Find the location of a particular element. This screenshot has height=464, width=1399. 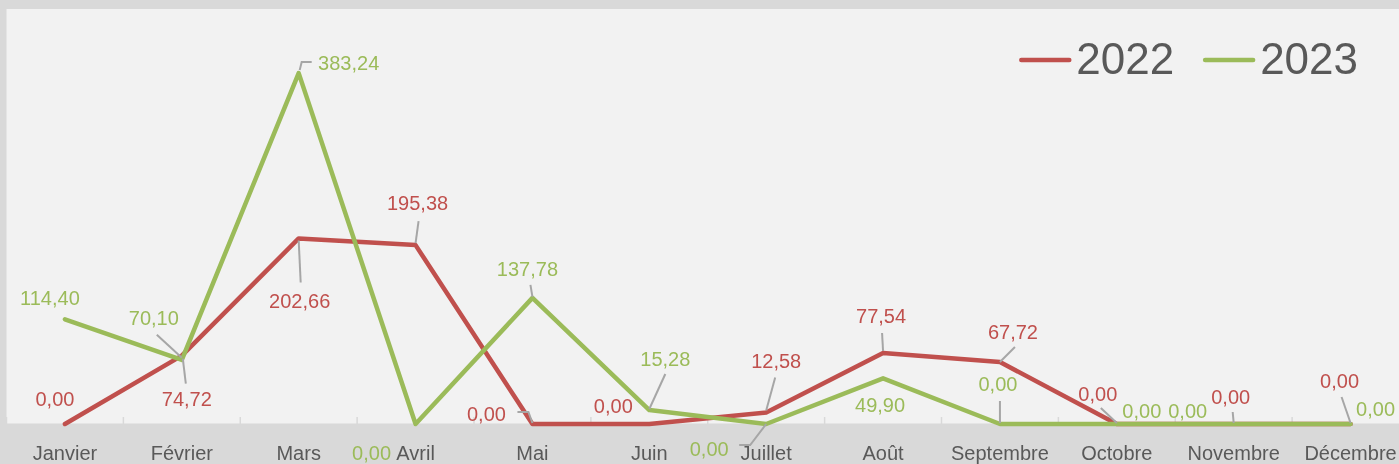

data-label: 12,58 is located at coordinates (776, 361).